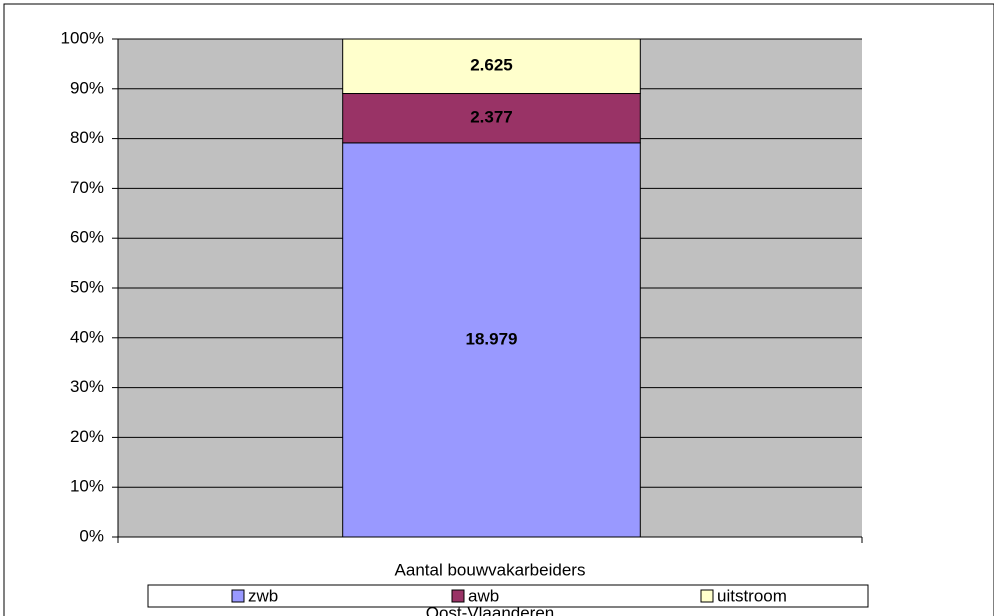 Image resolution: width=994 pixels, height=616 pixels. I want to click on y-tick-label: 100%, so click(82, 37).